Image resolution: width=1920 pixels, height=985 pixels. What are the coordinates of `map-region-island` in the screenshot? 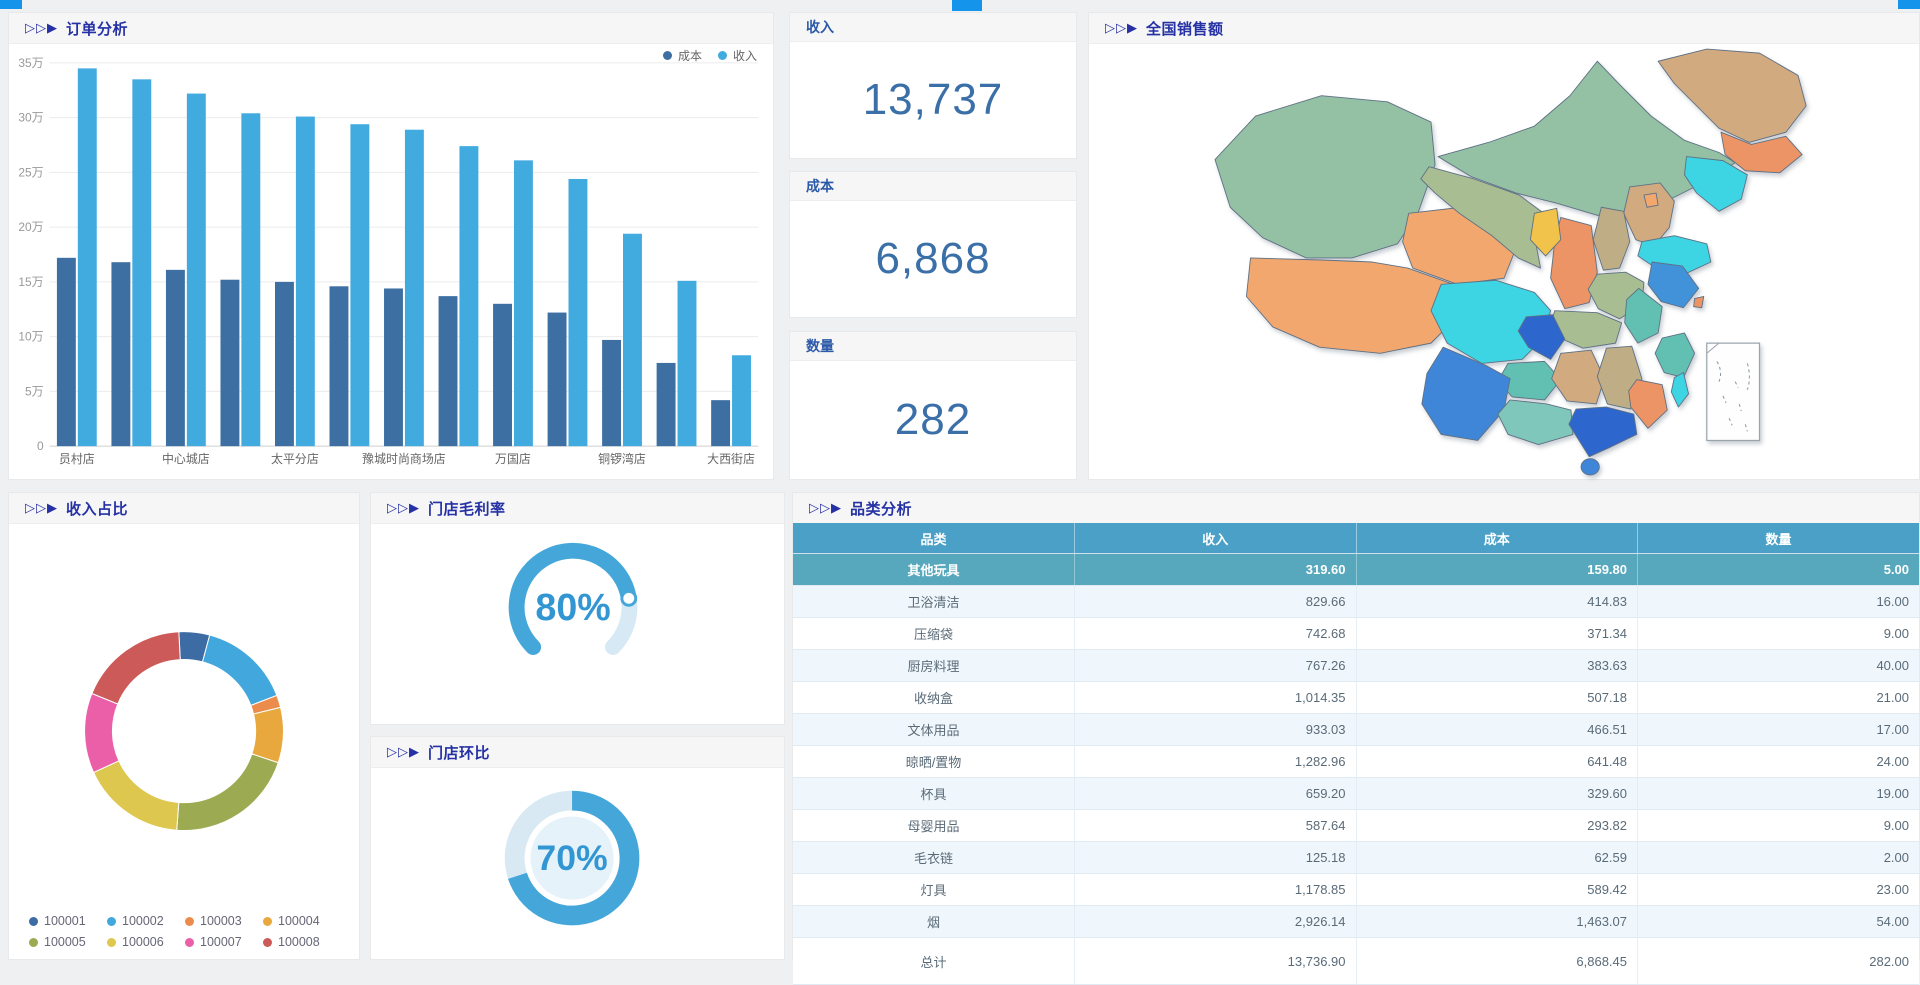 It's located at (1590, 467).